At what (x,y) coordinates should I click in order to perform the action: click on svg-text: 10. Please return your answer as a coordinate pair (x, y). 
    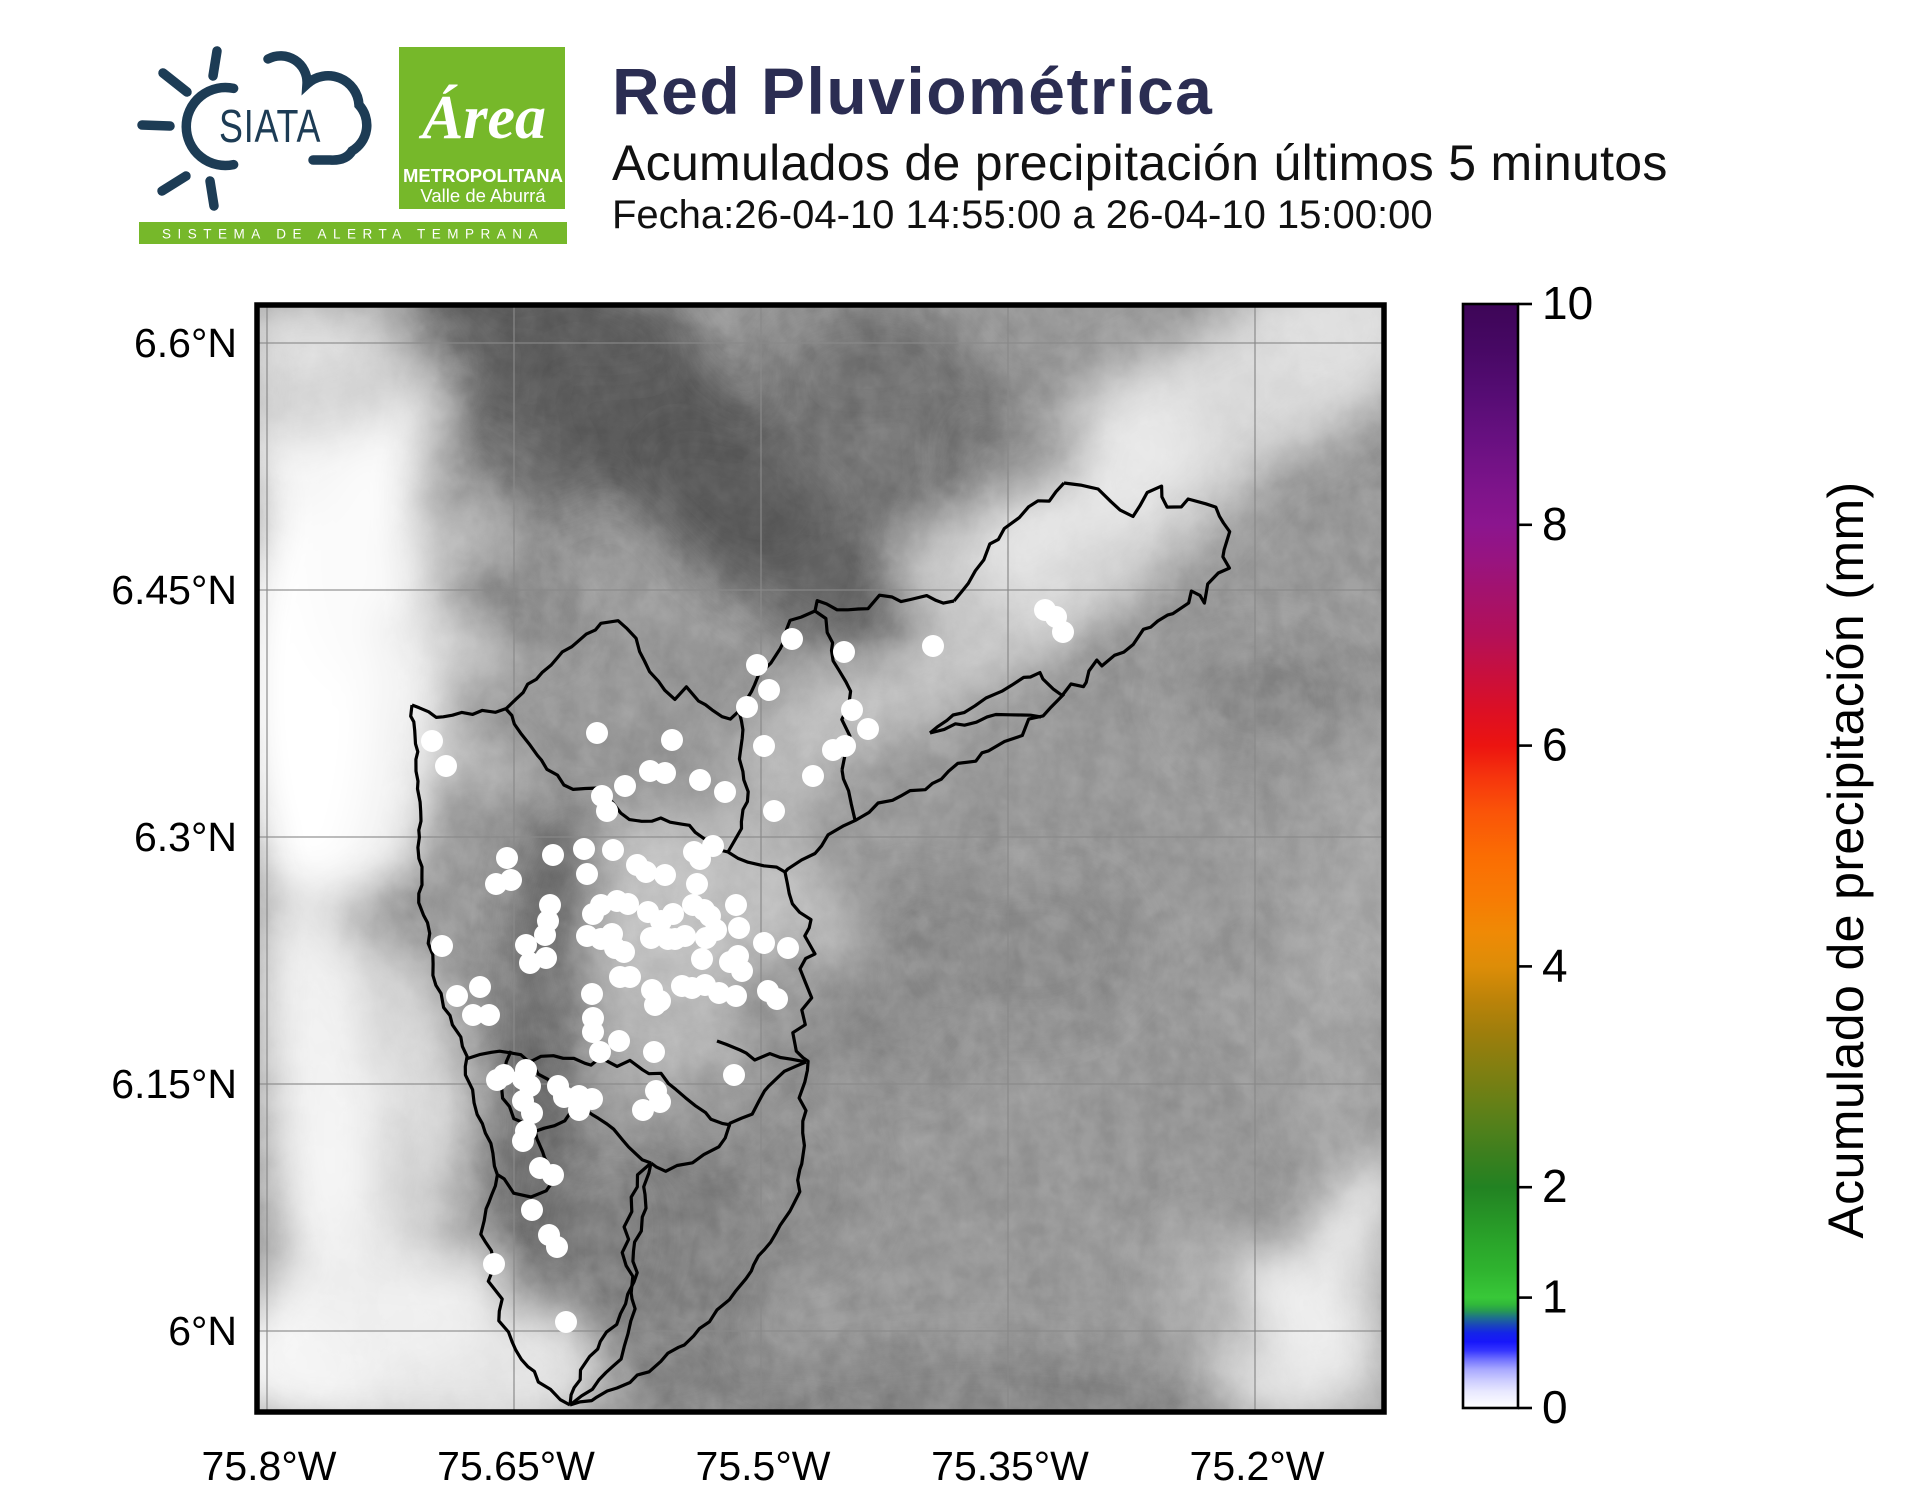
    Looking at the image, I should click on (1567, 303).